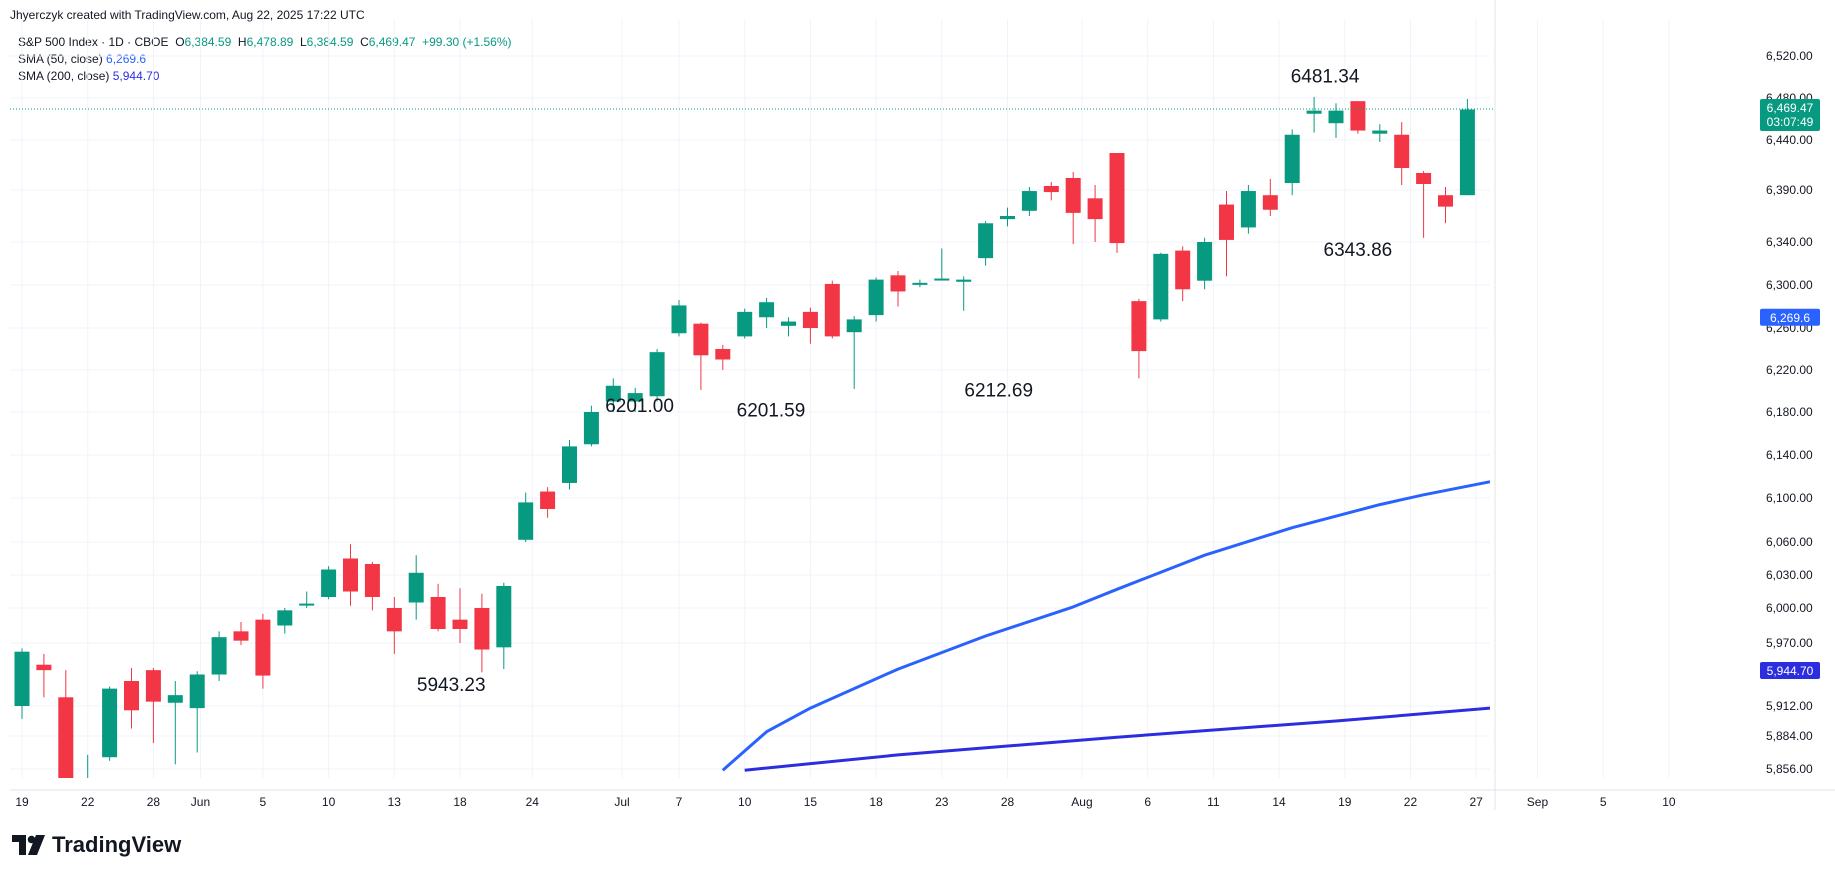  I want to click on annotation-label: 6343.86, so click(1358, 250).